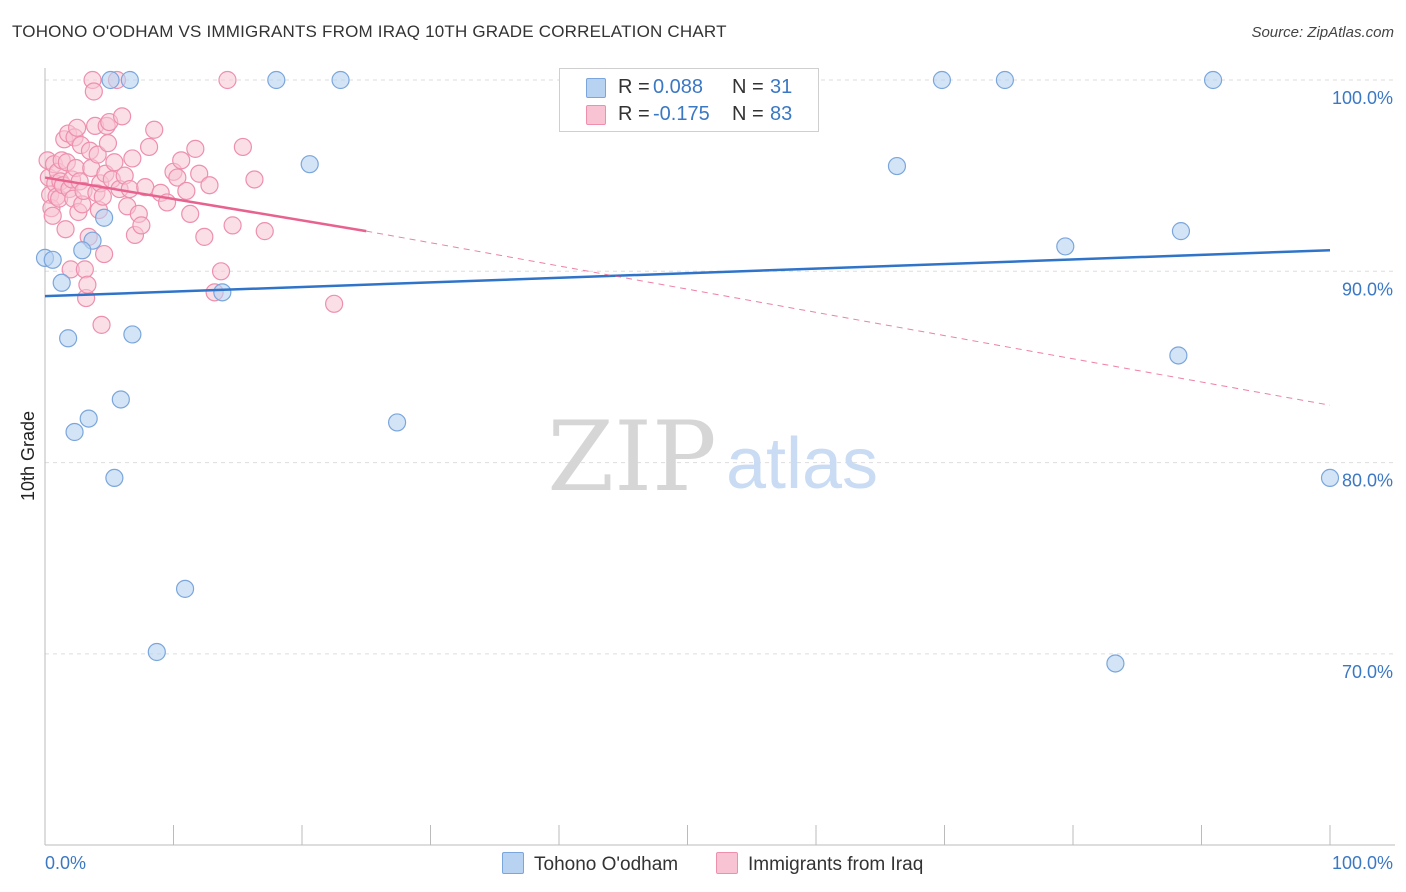 The height and width of the screenshot is (892, 1406). I want to click on x-tick-label-max: 100.0%, so click(1362, 863).